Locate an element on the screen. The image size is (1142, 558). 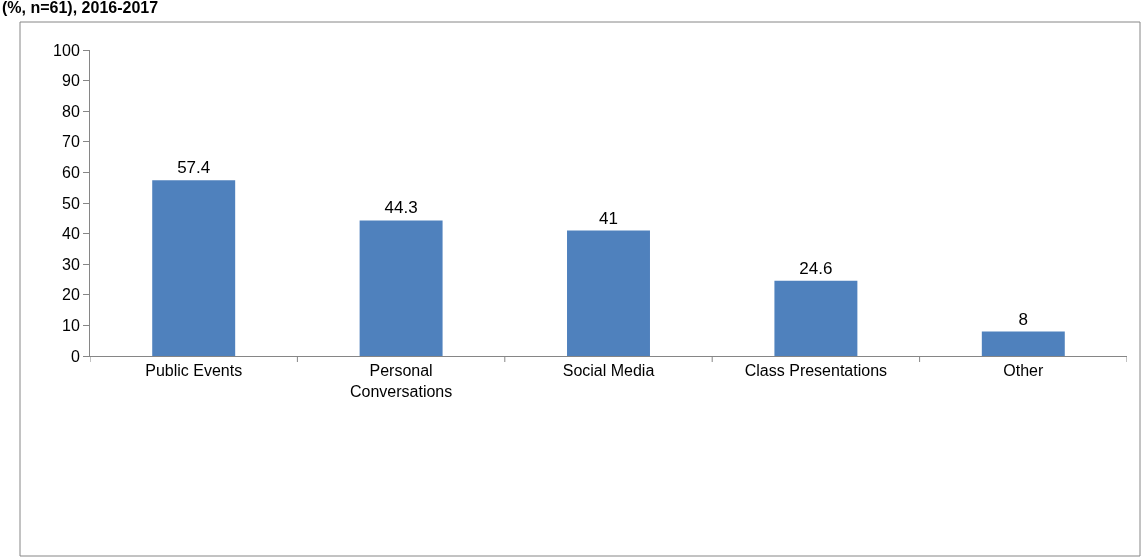
y-tick-label: 90 is located at coordinates (71, 81).